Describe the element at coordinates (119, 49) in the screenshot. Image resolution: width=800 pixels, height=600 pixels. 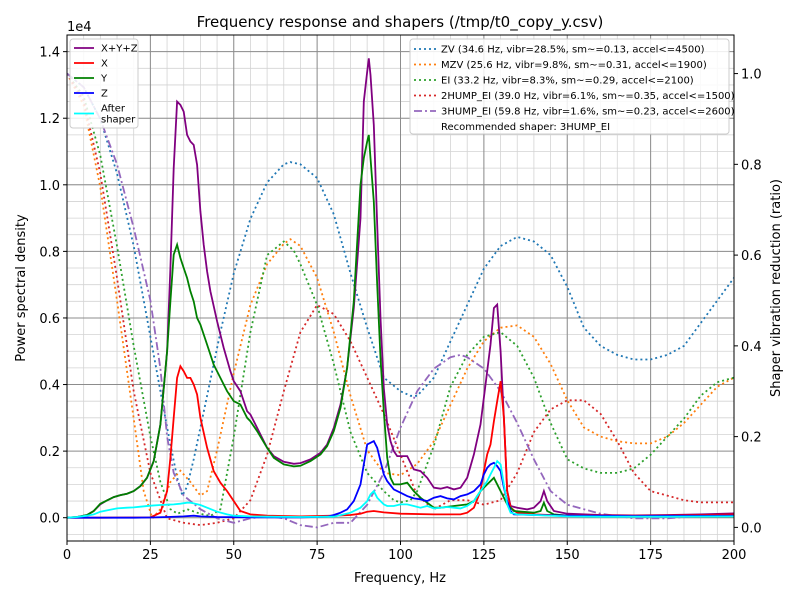
I see `legend-label: X+Y+Z` at that location.